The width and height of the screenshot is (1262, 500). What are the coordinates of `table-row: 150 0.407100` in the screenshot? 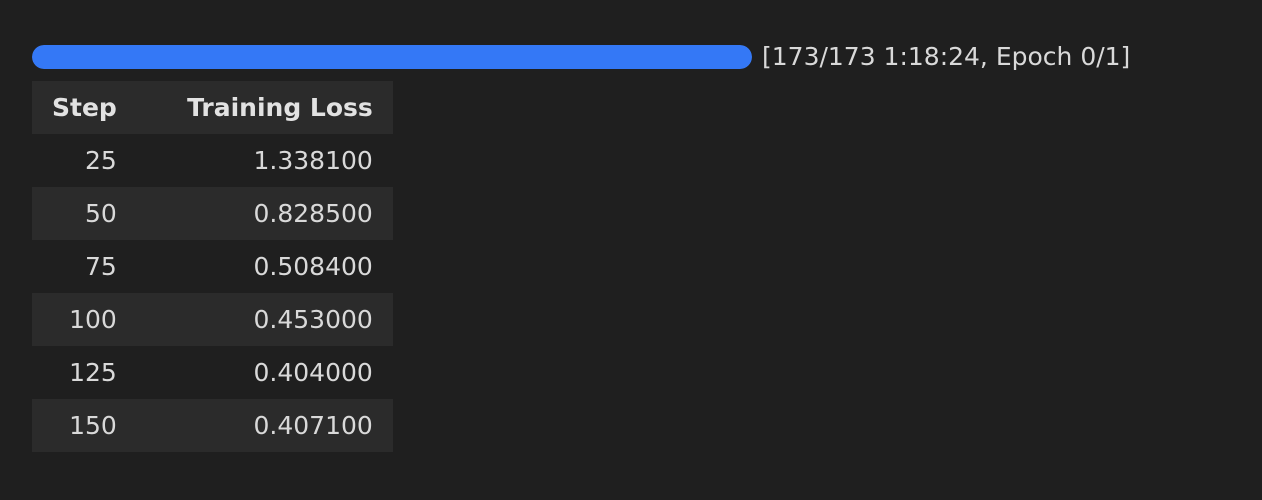 It's located at (212, 425).